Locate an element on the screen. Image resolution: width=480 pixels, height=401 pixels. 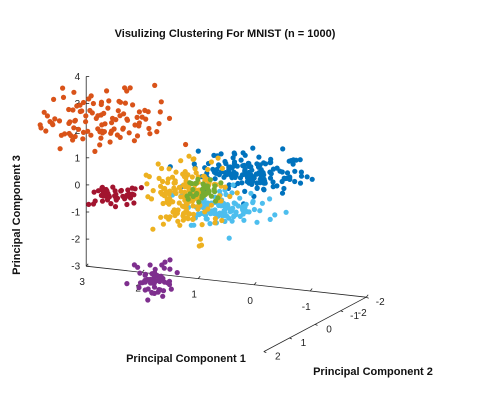
x-tick-label: 0 is located at coordinates (250, 301).